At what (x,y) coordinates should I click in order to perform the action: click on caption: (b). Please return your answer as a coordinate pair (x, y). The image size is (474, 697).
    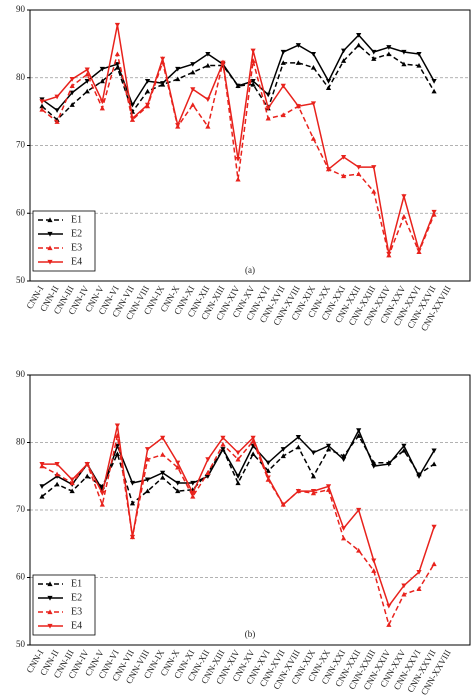
    Looking at the image, I should click on (250, 634).